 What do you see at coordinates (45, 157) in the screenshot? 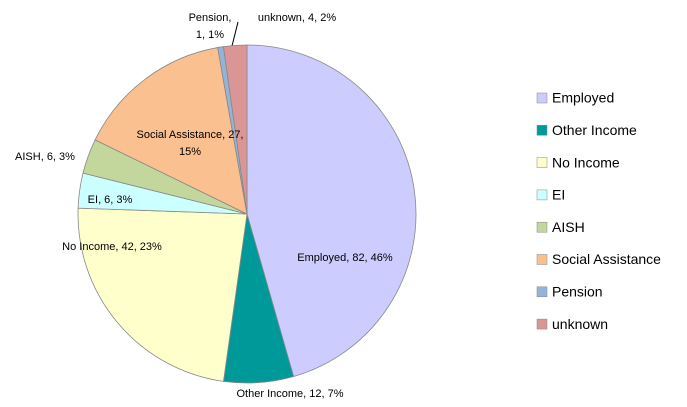
I see `data-label: AISH, 6, 3%` at bounding box center [45, 157].